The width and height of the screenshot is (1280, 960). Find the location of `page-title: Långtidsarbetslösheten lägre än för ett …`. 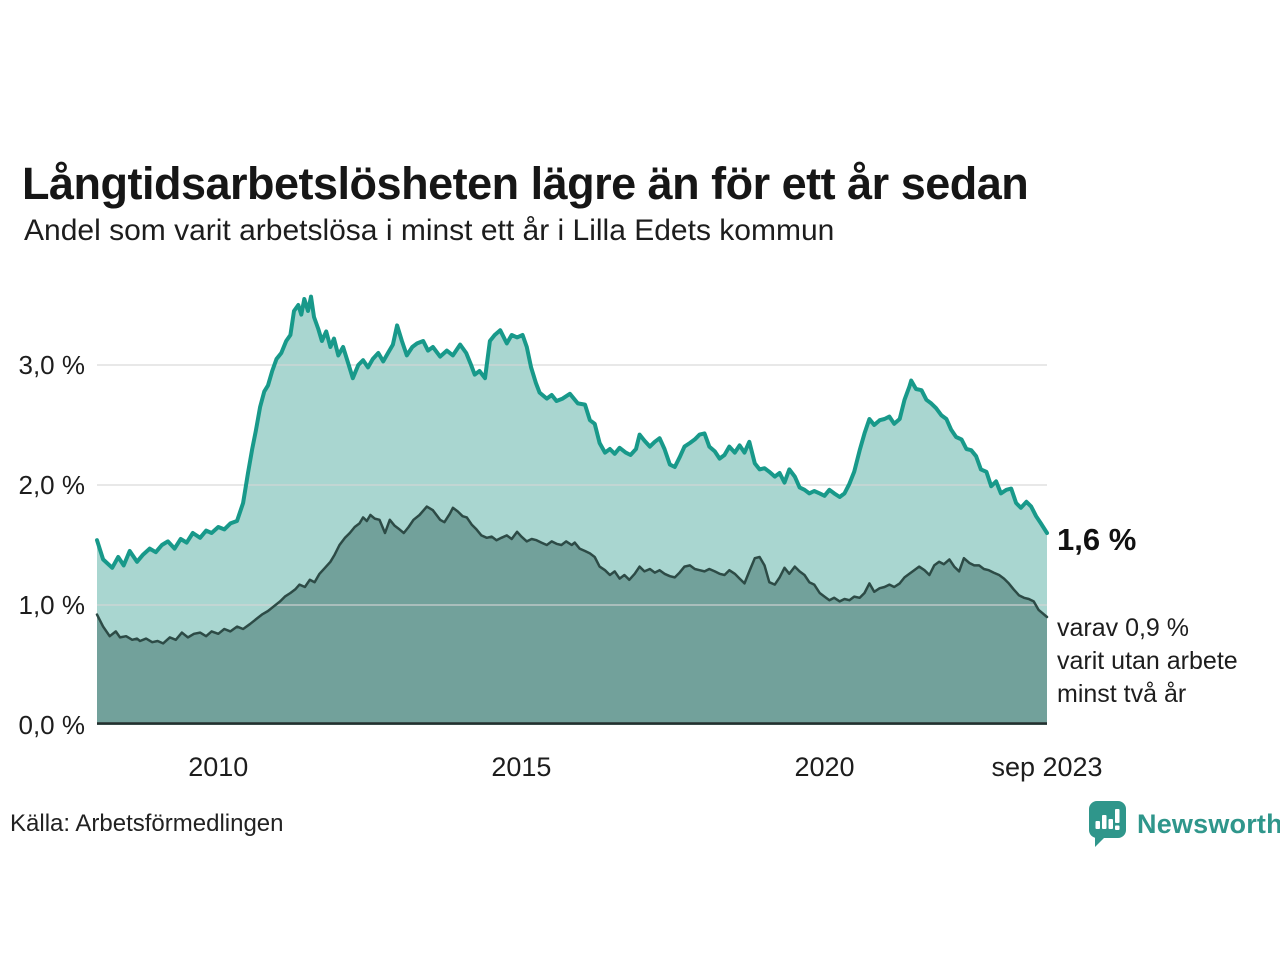

page-title: Långtidsarbetslösheten lägre än för ett … is located at coordinates (525, 184).